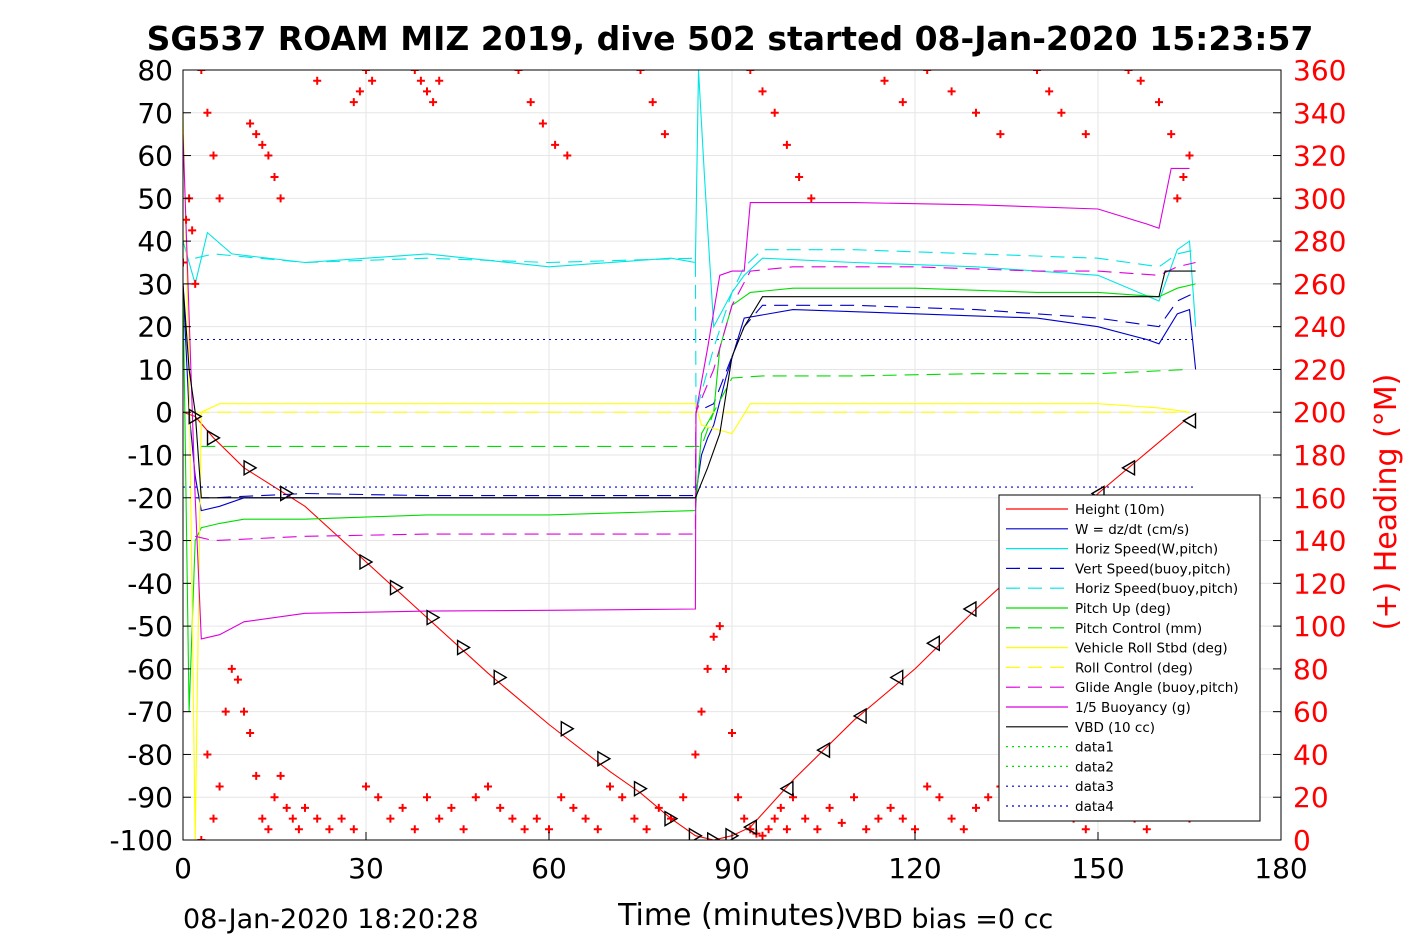 This screenshot has width=1417, height=945. Describe the element at coordinates (732, 868) in the screenshot. I see `x-tick-label: 90` at that location.